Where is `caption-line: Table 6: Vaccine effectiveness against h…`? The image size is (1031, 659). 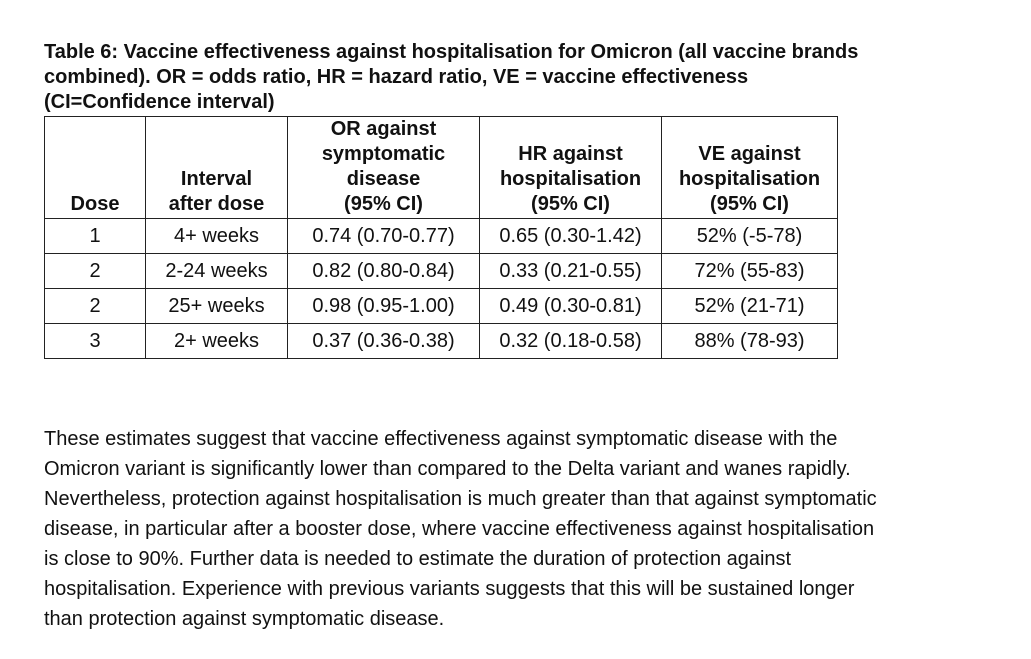
caption-line: Table 6: Vaccine effectiveness against h… is located at coordinates (451, 52).